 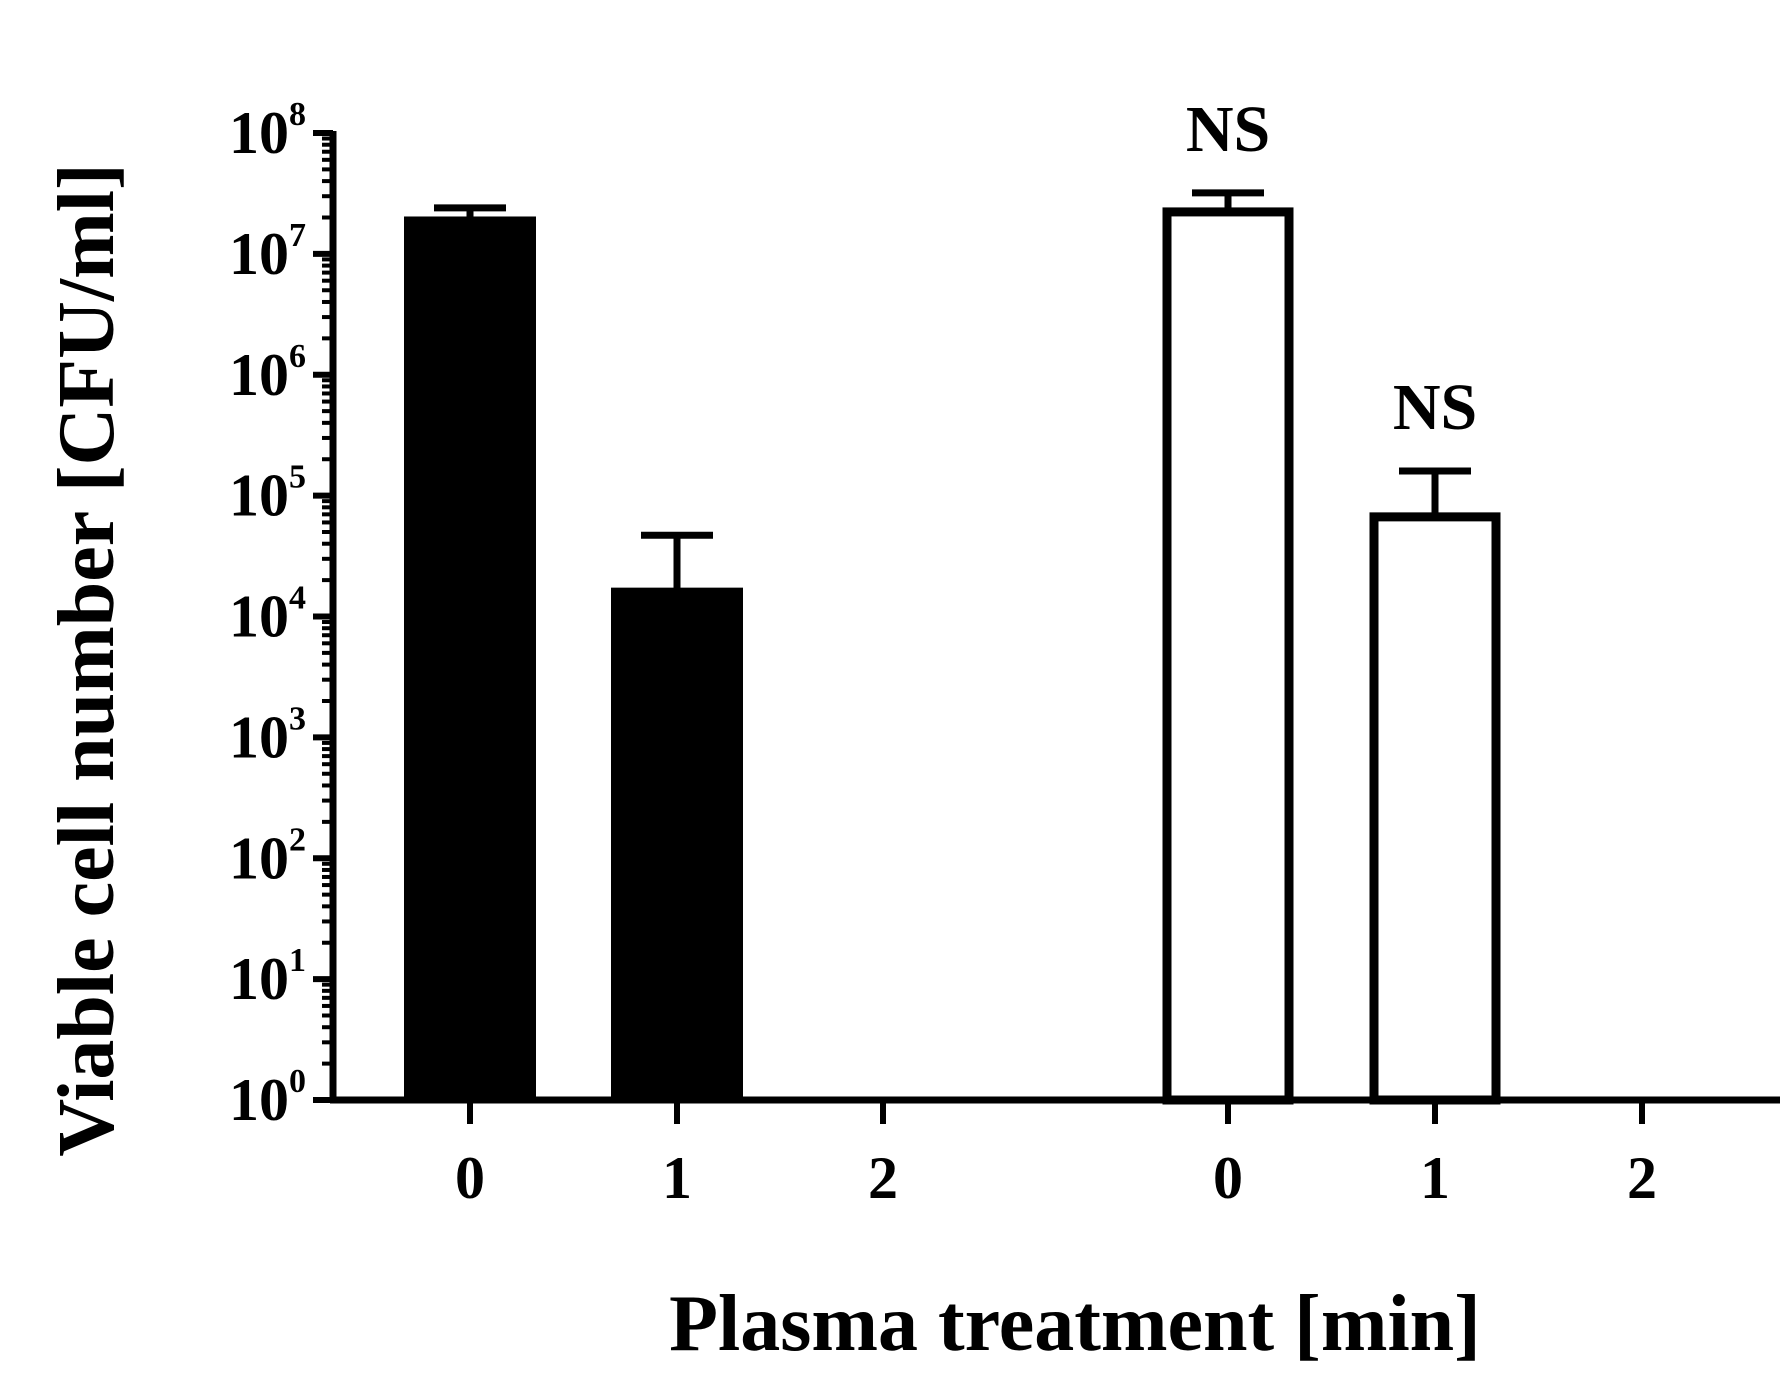 What do you see at coordinates (267, 1098) in the screenshot?
I see `y-tick-label: 10⁰` at bounding box center [267, 1098].